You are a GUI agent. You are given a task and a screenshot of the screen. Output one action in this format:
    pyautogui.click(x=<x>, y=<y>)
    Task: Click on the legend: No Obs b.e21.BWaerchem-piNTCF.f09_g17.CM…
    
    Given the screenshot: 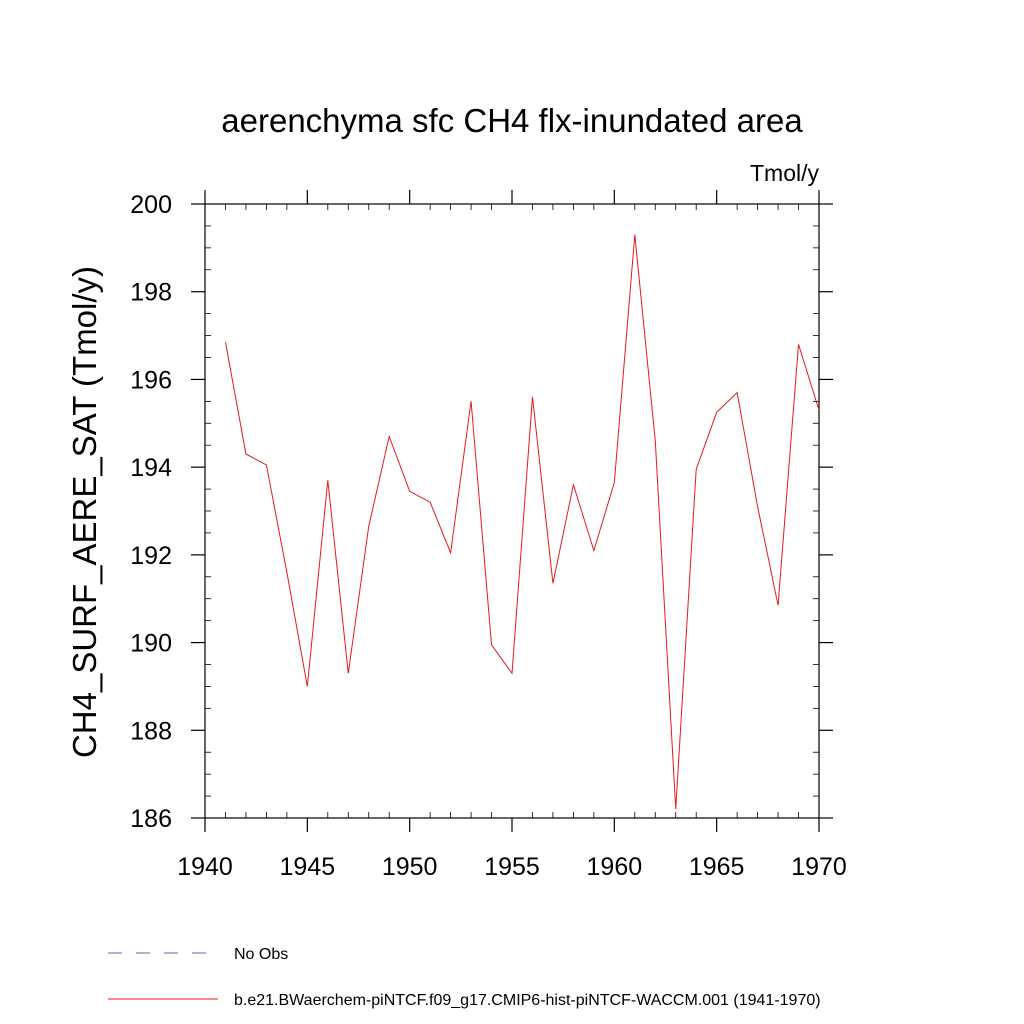 What is the action you would take?
    pyautogui.click(x=464, y=977)
    